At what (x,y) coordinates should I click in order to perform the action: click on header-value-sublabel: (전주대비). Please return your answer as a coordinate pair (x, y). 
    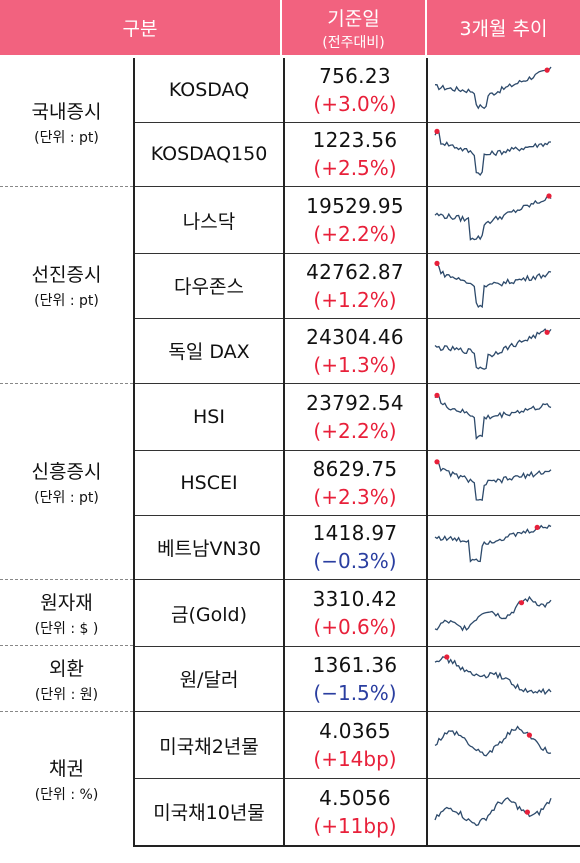
    Looking at the image, I should click on (353, 42).